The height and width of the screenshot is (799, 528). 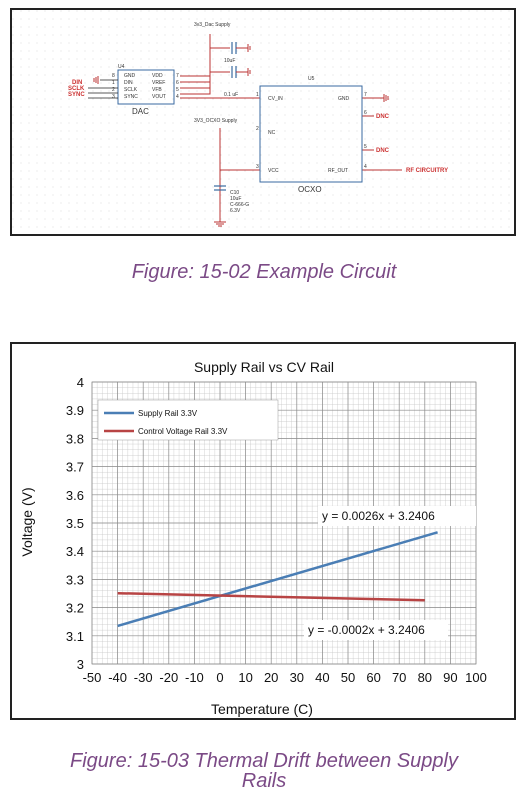 What do you see at coordinates (310, 189) in the screenshot?
I see `ocxo-label: OCXO` at bounding box center [310, 189].